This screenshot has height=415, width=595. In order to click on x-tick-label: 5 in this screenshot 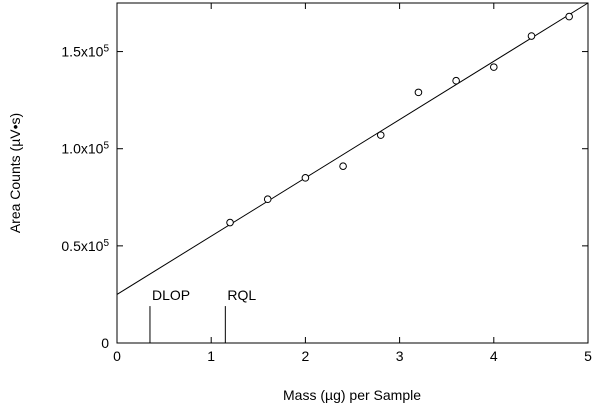, I will do `click(588, 356)`.